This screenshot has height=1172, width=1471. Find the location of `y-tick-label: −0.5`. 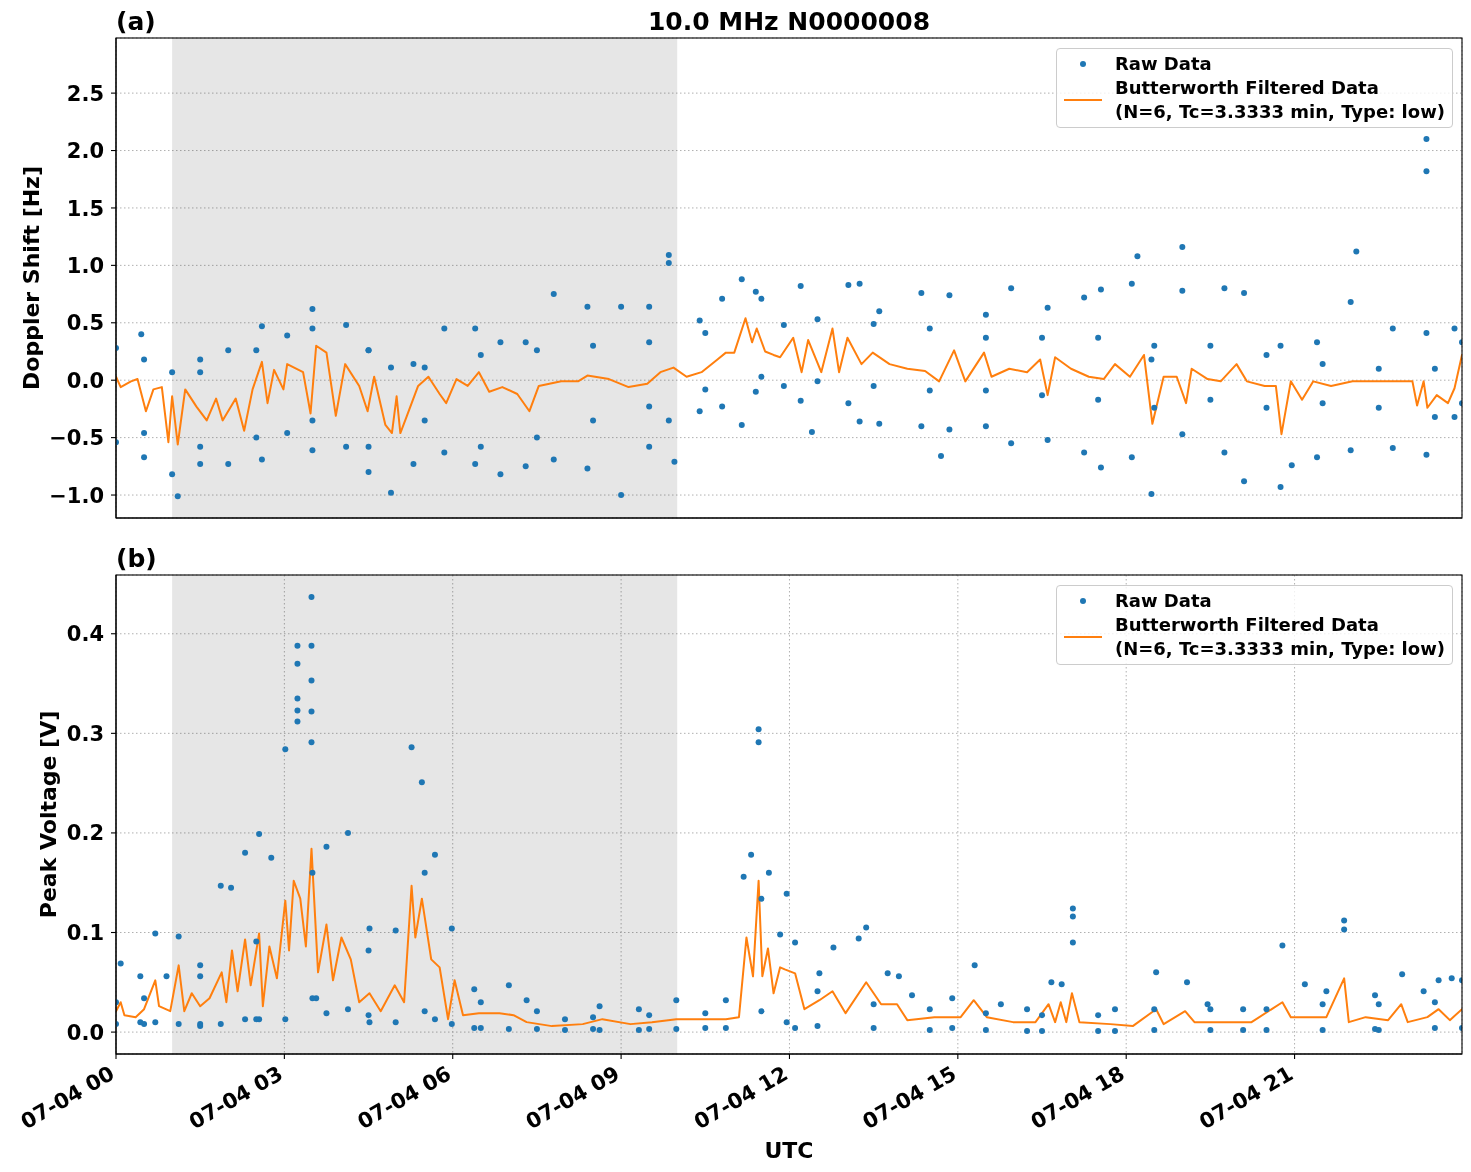

y-tick-label: −0.5 is located at coordinates (76, 438).